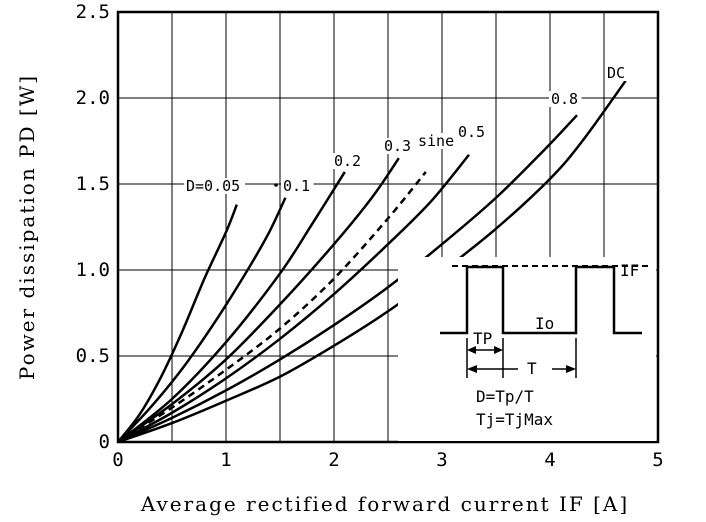 The width and height of the screenshot is (706, 522). I want to click on waveform-inset: IF Io TP T D=Tp/T Tj=TjMax, so click(527, 349).